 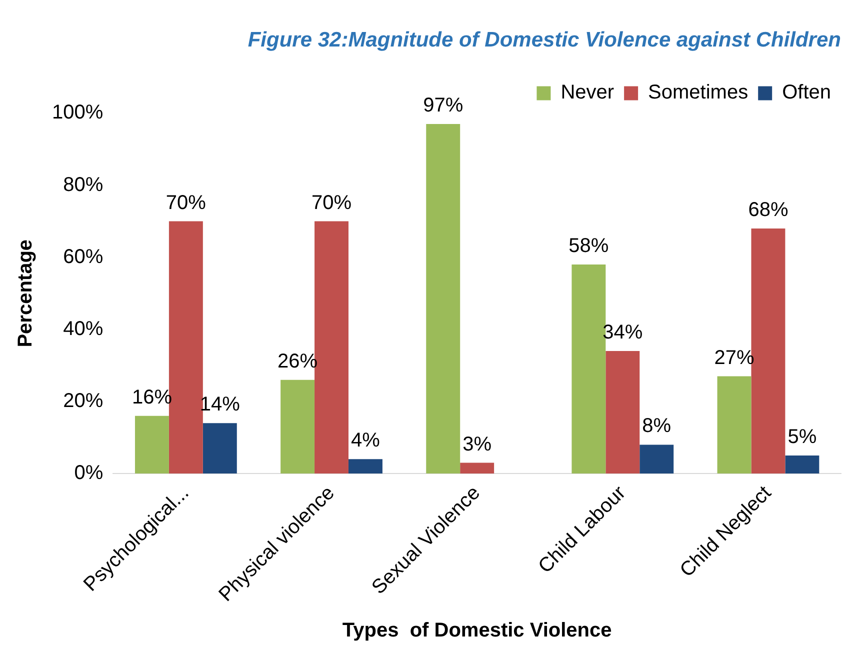 I want to click on legend-label: Often, so click(x=807, y=93).